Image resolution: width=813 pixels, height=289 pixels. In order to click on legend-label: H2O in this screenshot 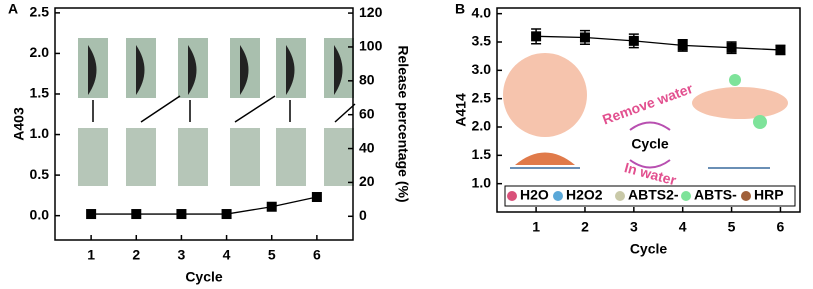, I will do `click(534, 195)`.